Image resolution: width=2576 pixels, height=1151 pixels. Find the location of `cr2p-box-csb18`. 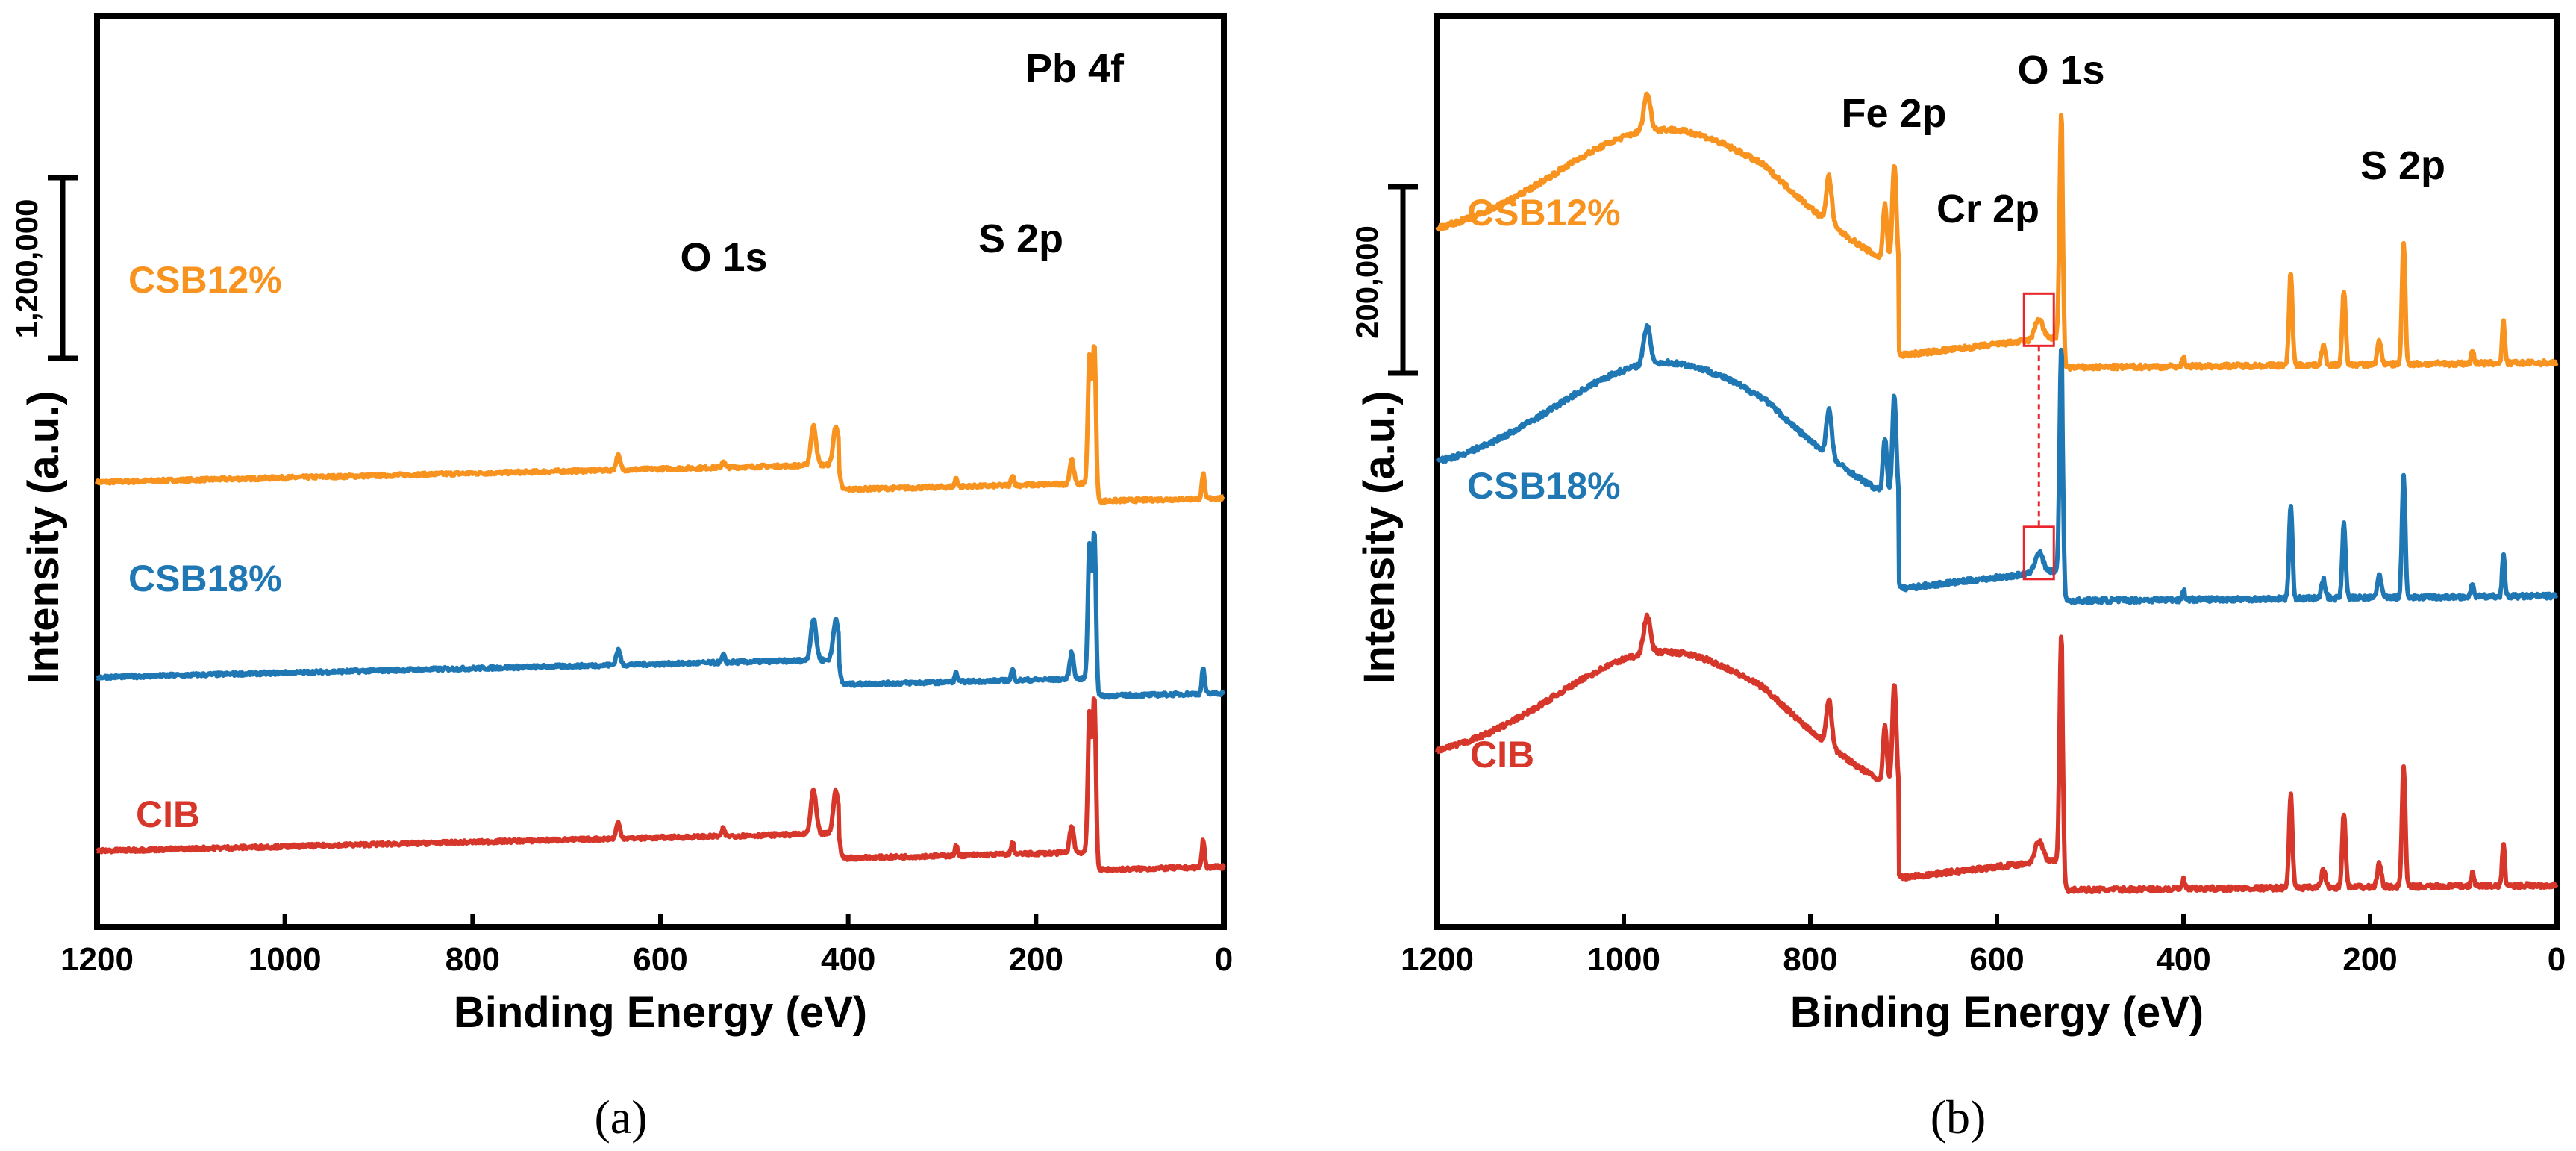

cr2p-box-csb18 is located at coordinates (2038, 553).